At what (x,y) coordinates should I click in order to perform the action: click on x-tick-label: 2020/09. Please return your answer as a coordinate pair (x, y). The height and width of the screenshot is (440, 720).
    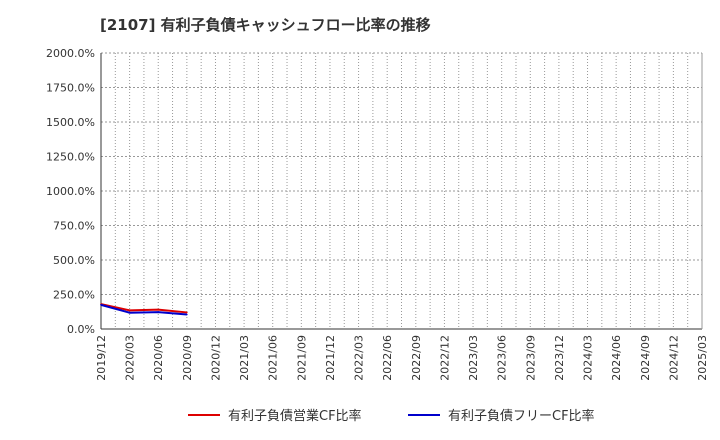
    Looking at the image, I should click on (187, 358).